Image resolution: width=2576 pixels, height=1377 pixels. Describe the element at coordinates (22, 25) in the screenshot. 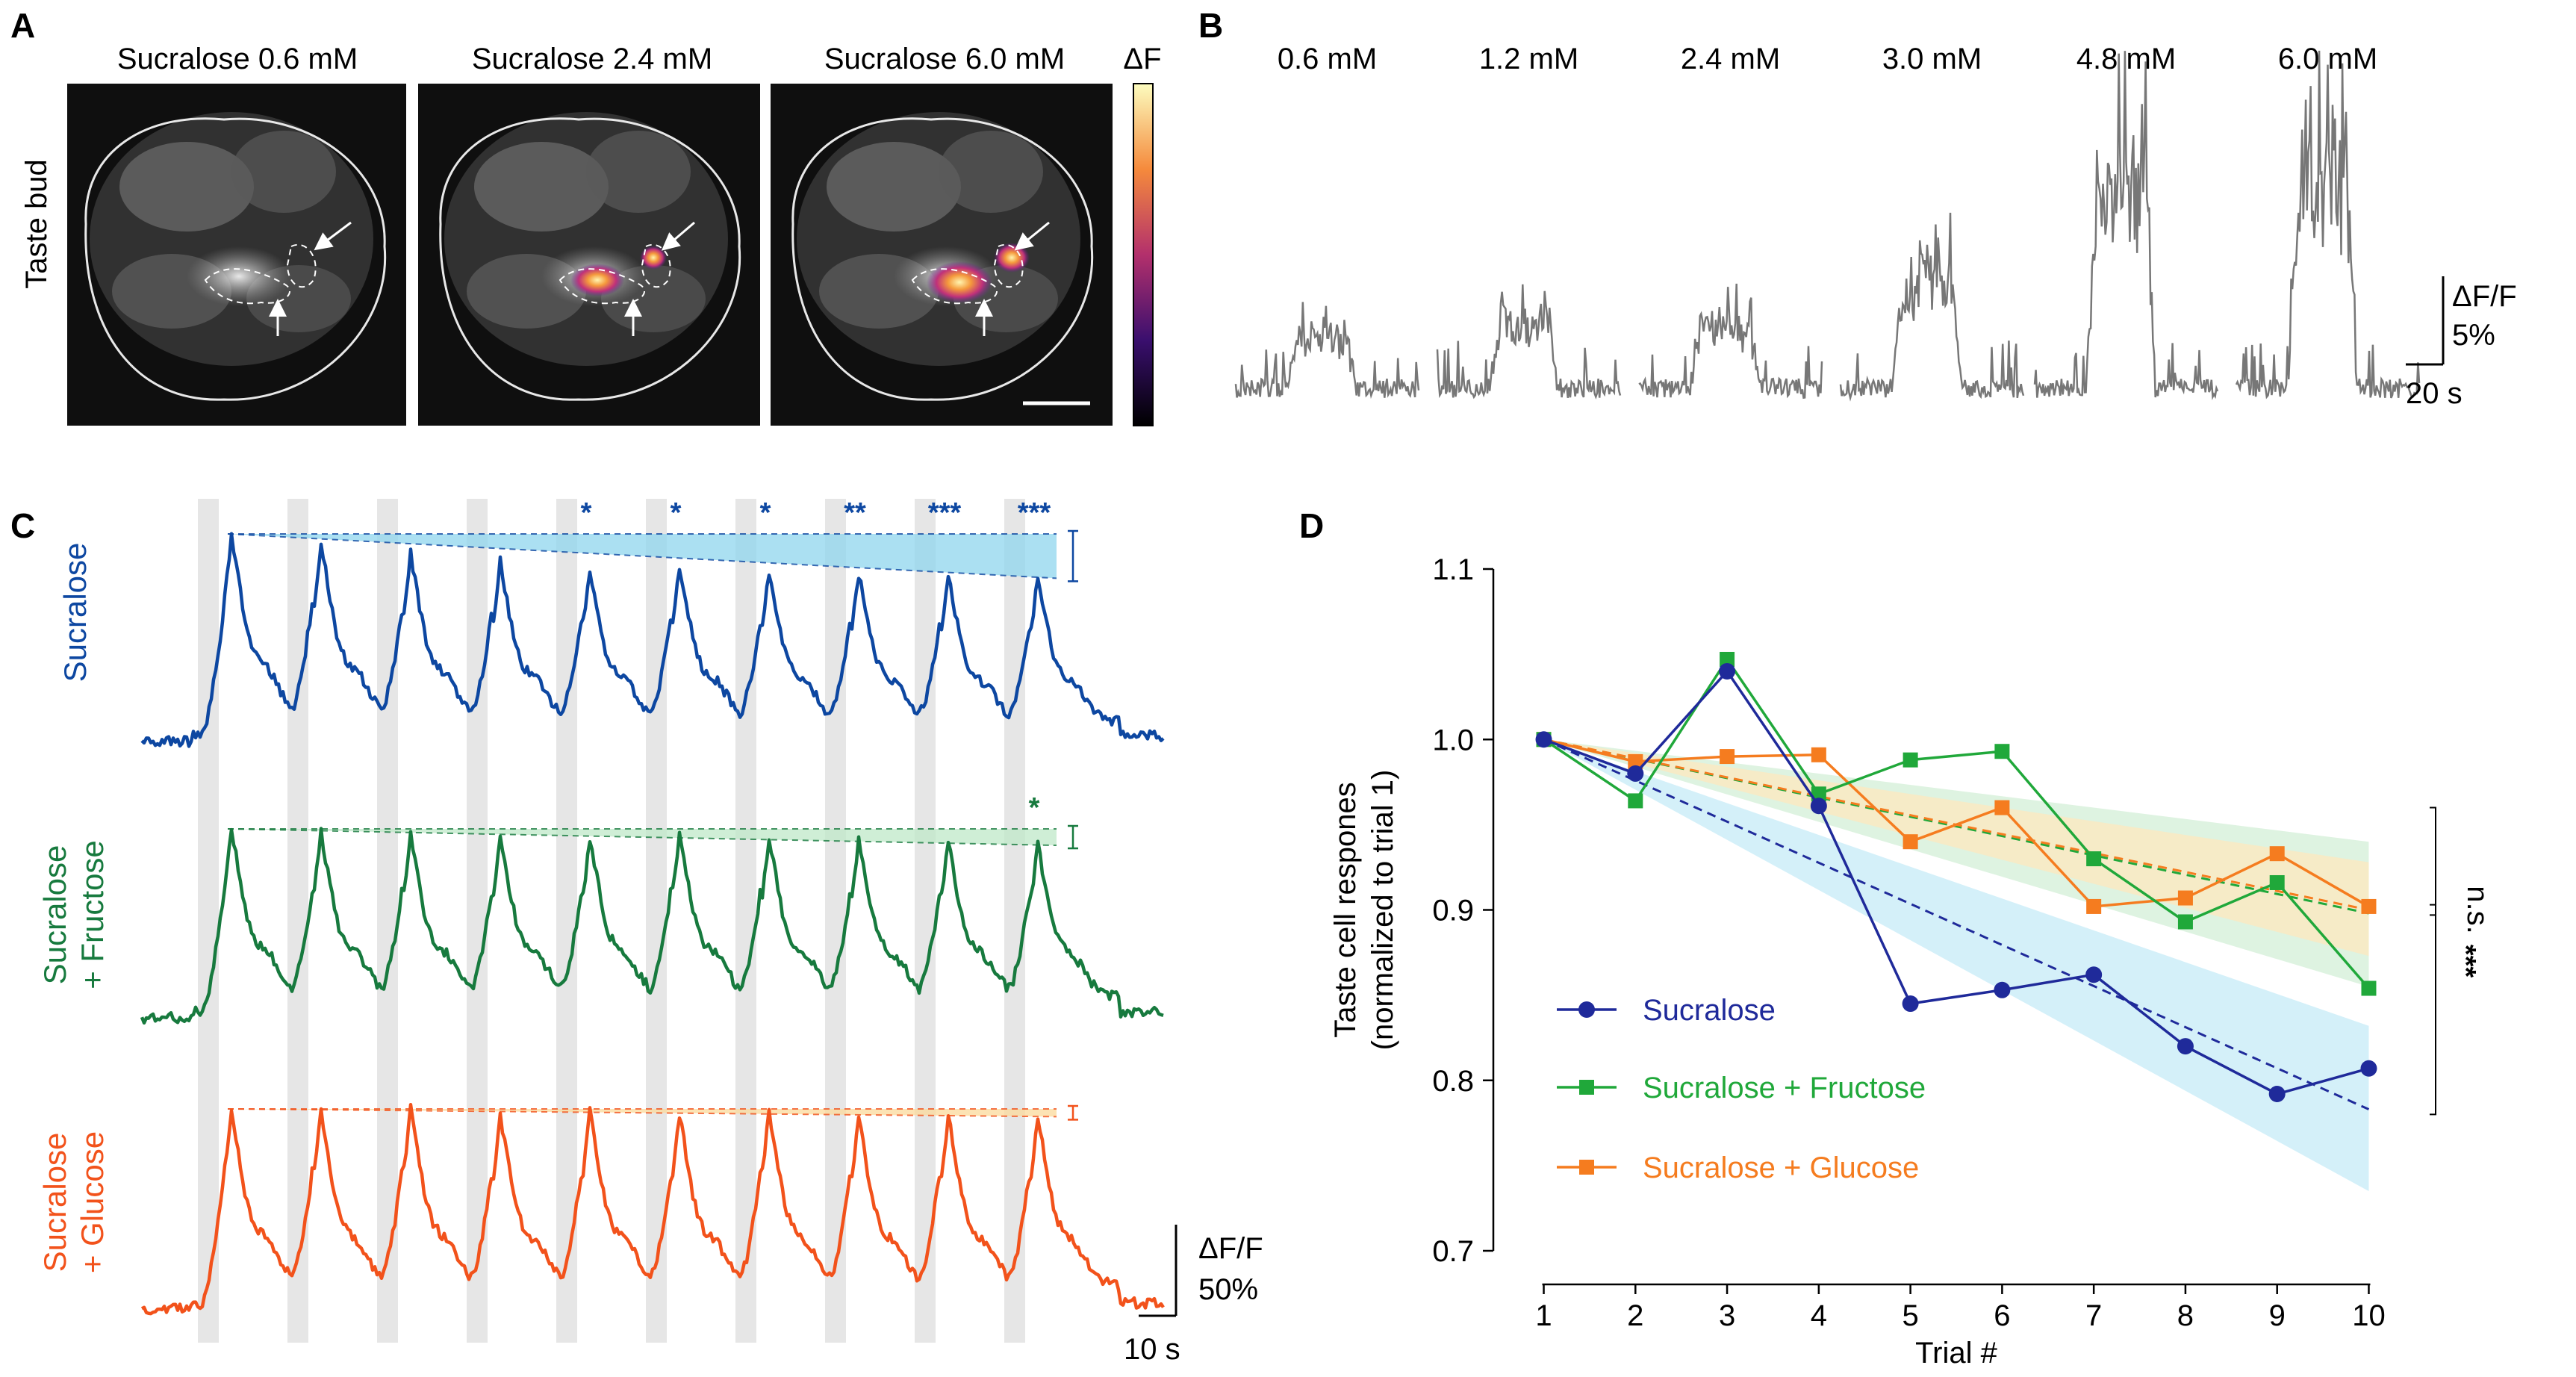

I see `panel-a-label: A` at that location.